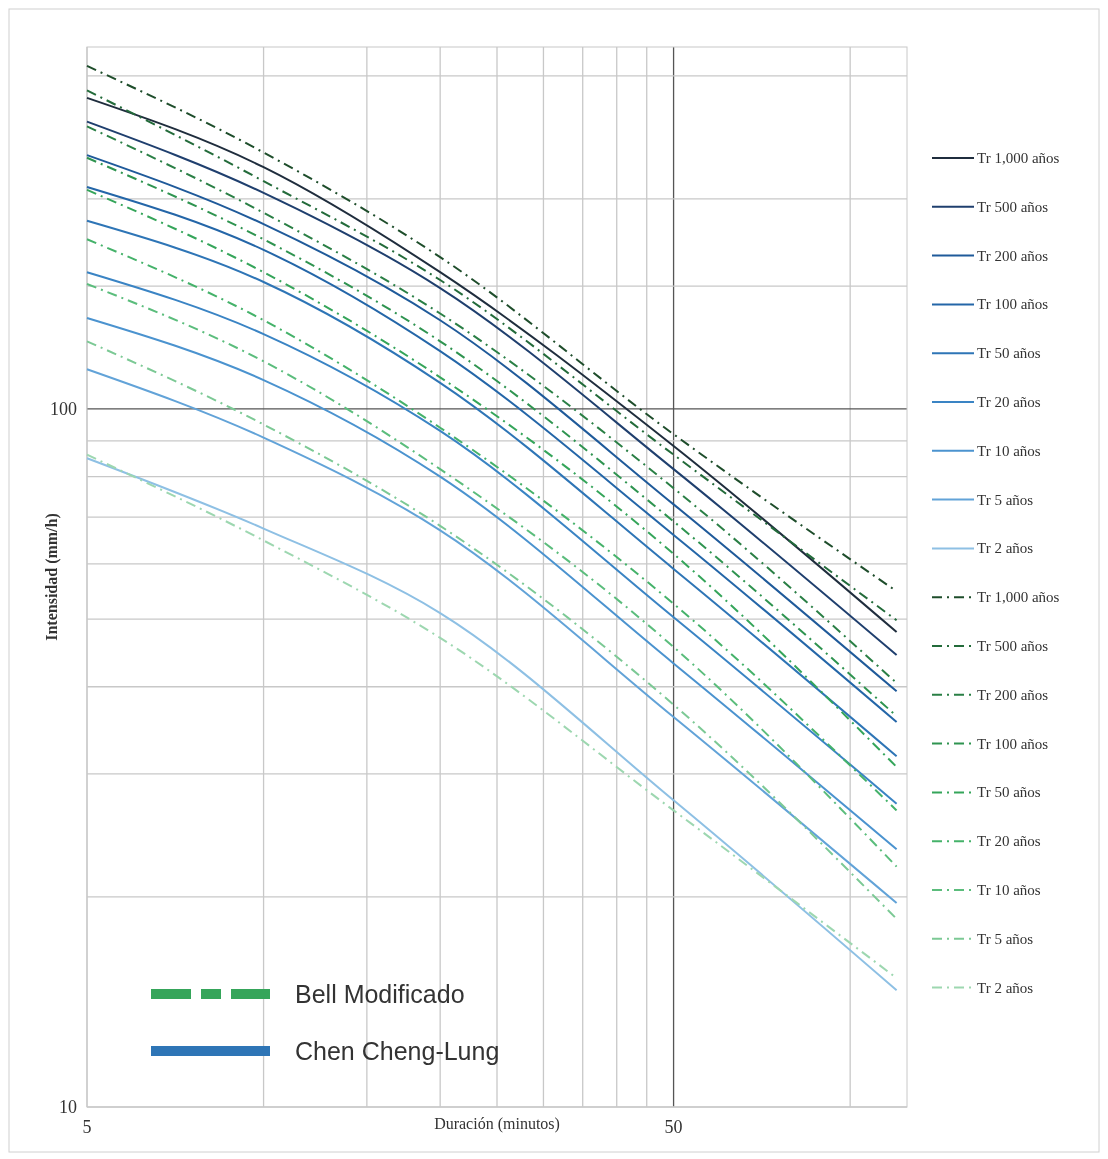 The height and width of the screenshot is (1159, 1108). I want to click on annotation: Chen Cheng-Lung, so click(397, 1051).